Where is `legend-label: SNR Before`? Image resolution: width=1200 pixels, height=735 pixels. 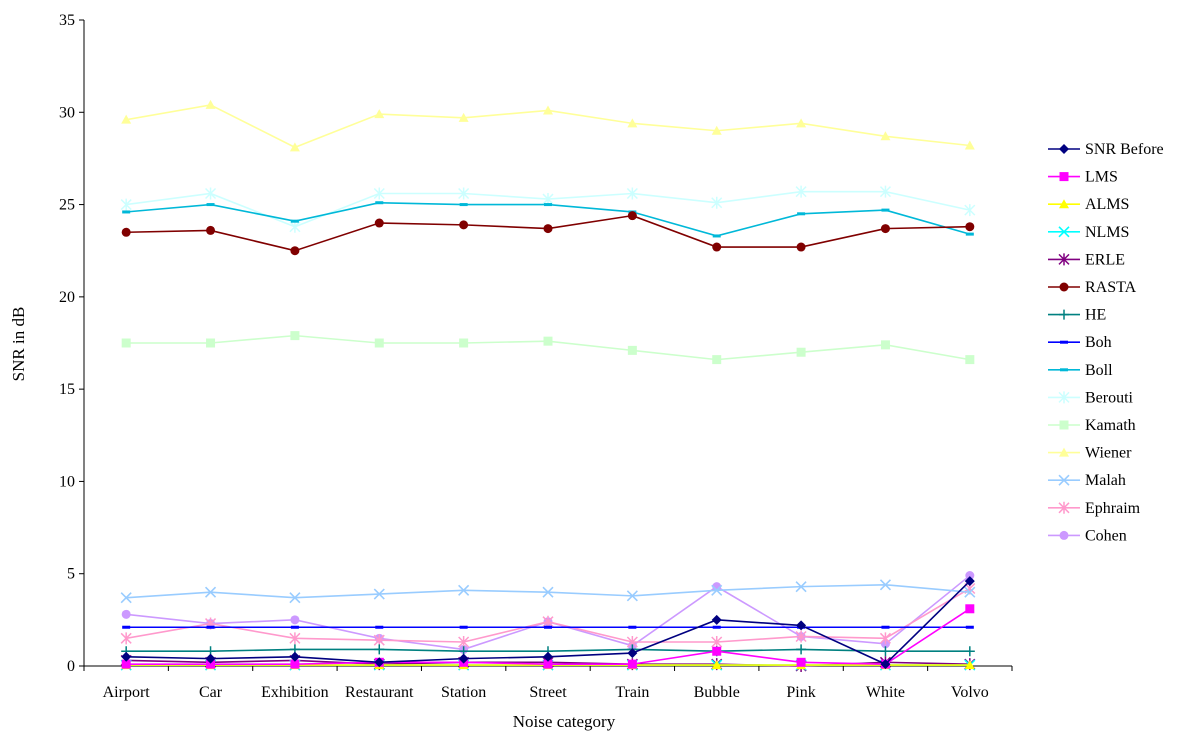 legend-label: SNR Before is located at coordinates (1124, 149).